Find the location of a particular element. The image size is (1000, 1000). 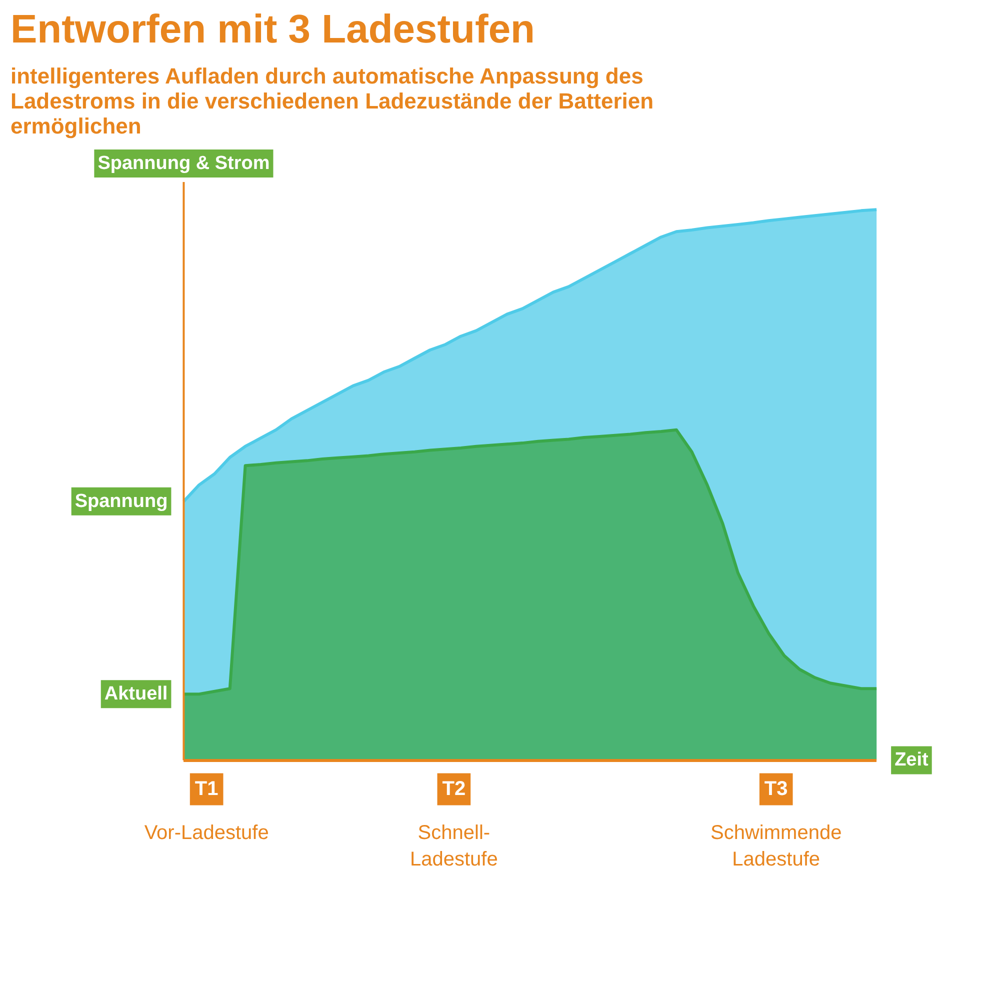

text: T3 is located at coordinates (776, 789).